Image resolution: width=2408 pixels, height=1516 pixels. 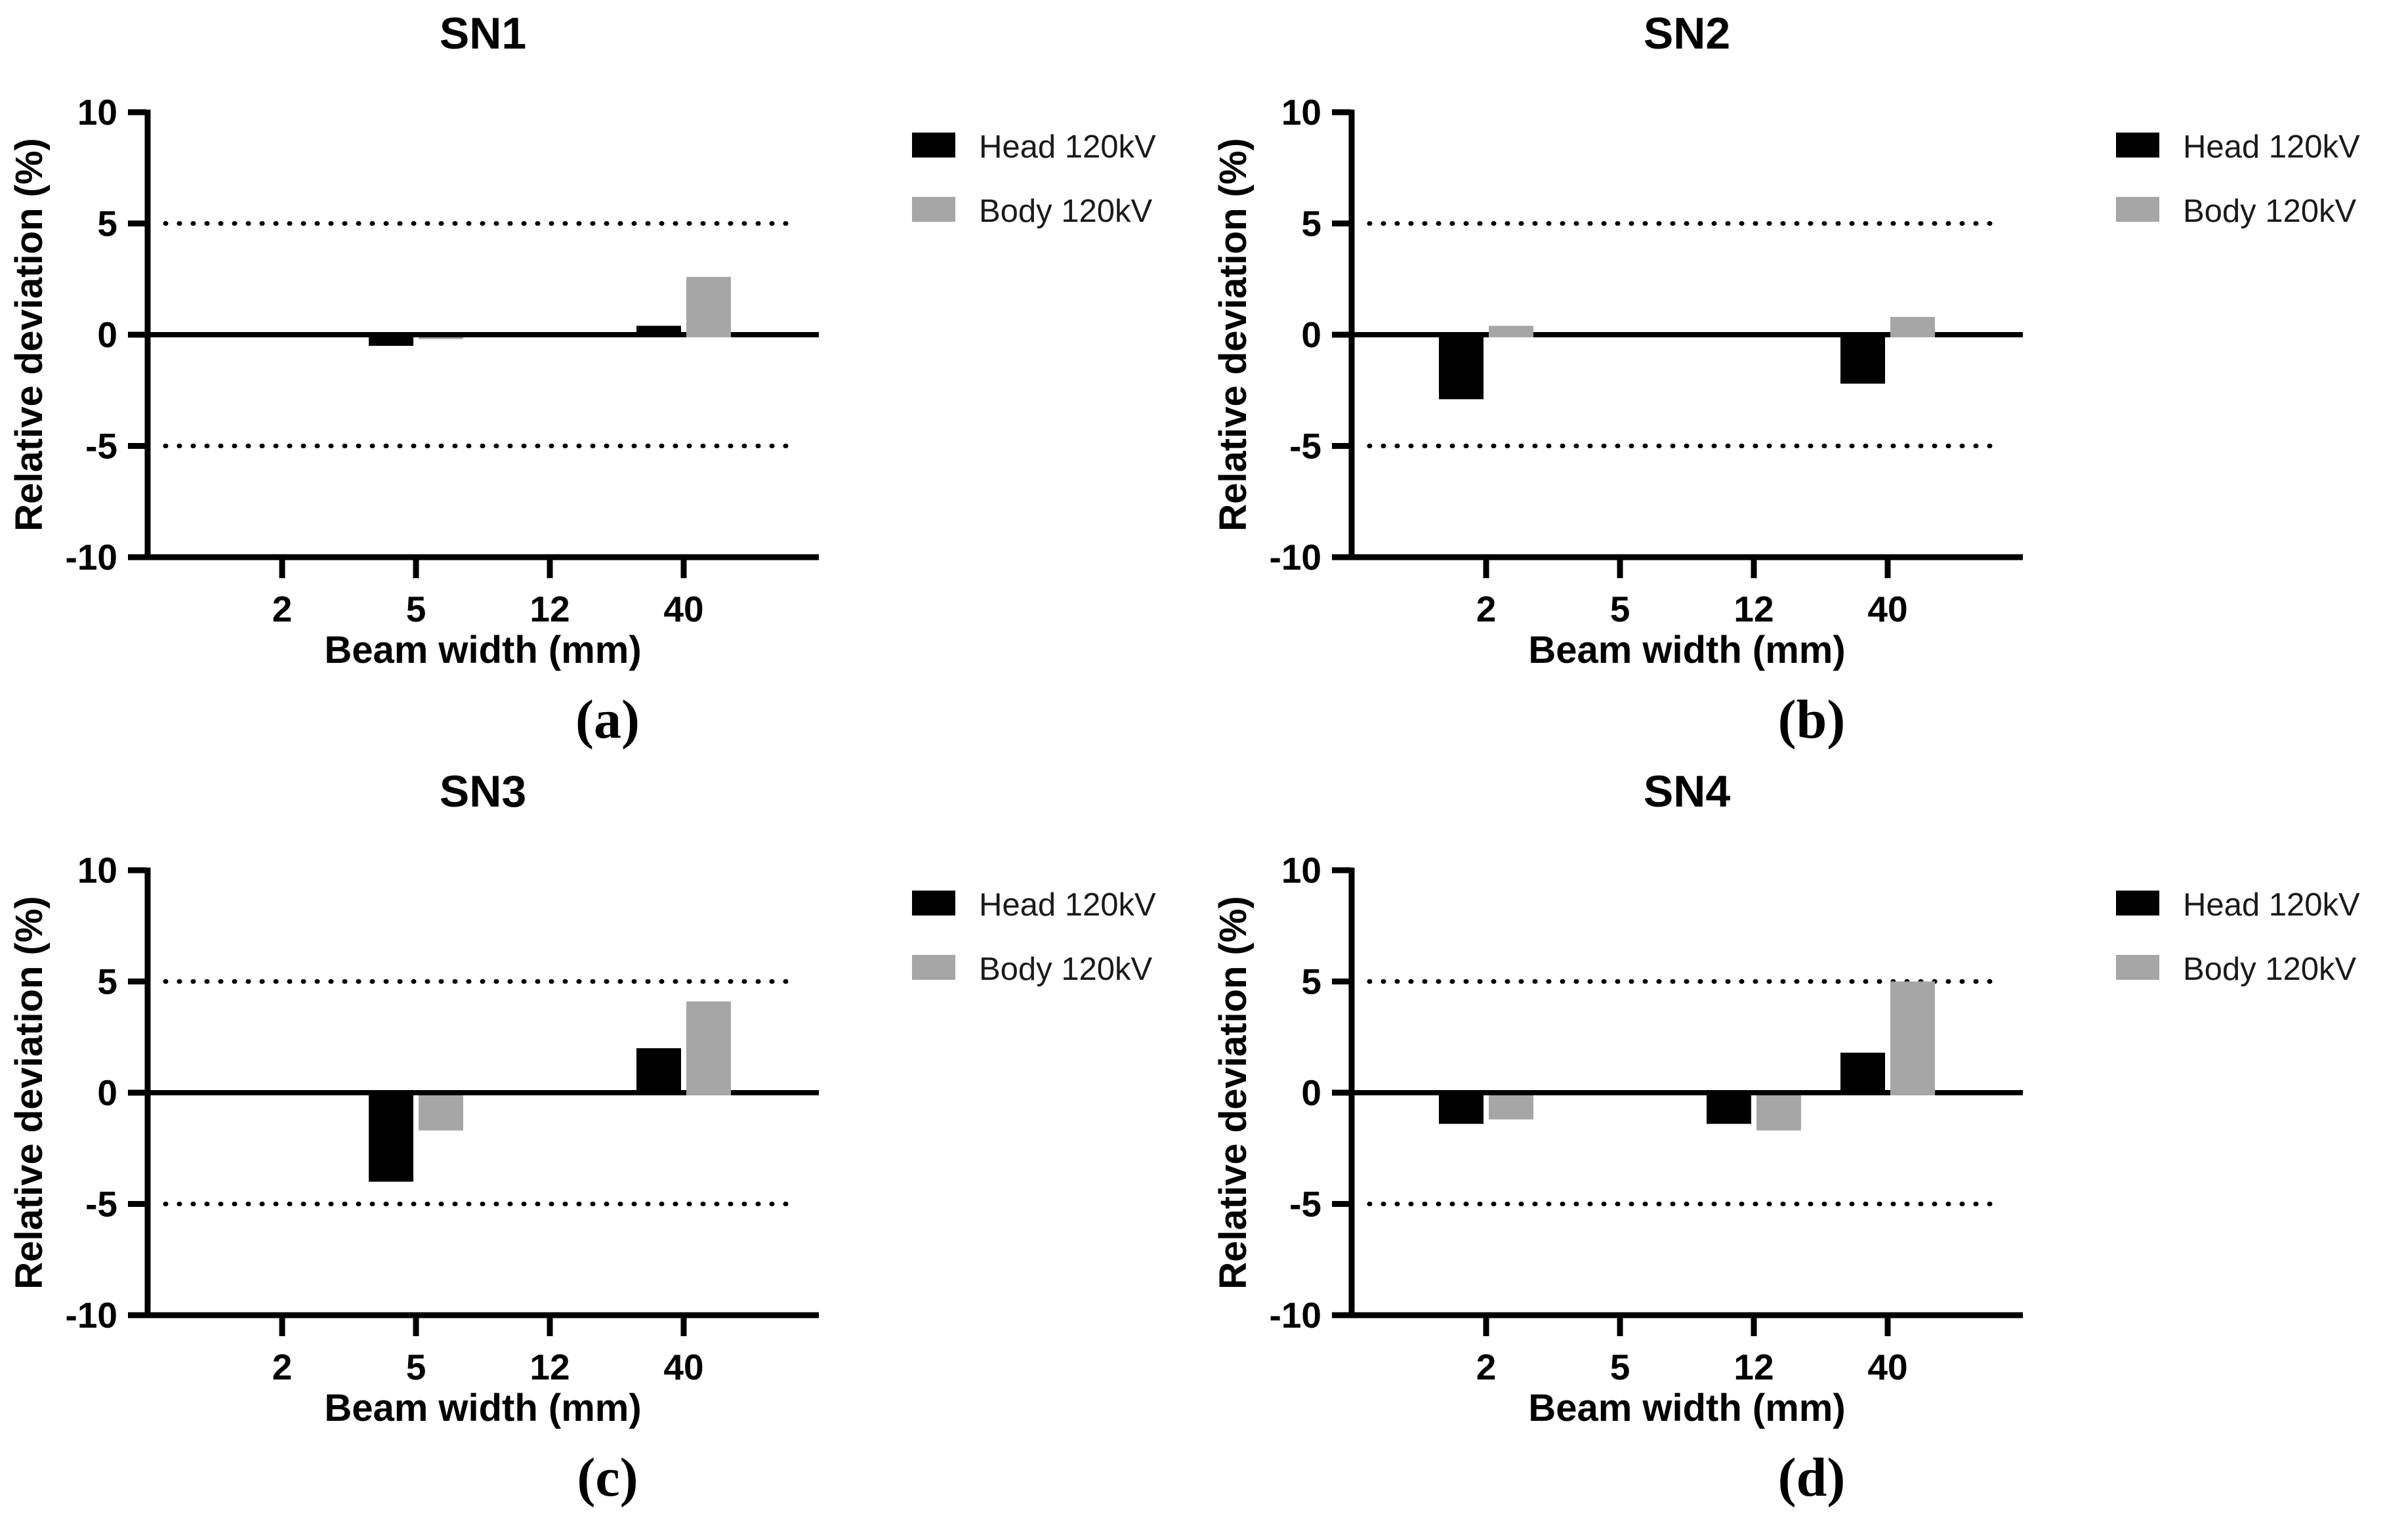 I want to click on panel-letter: (b), so click(x=1812, y=719).